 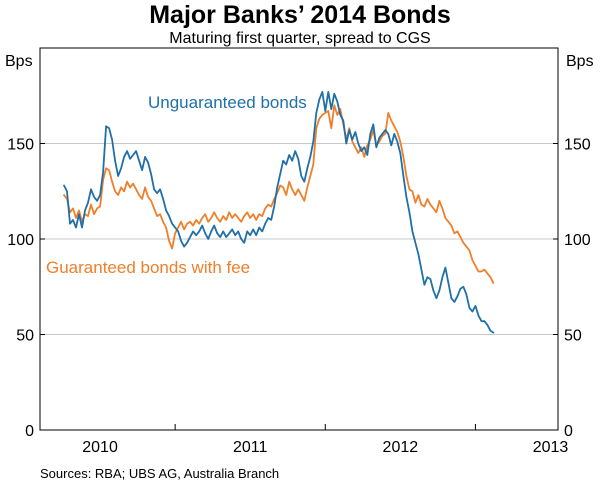 I want to click on y-tick-label-right-150: 150, so click(x=577, y=145).